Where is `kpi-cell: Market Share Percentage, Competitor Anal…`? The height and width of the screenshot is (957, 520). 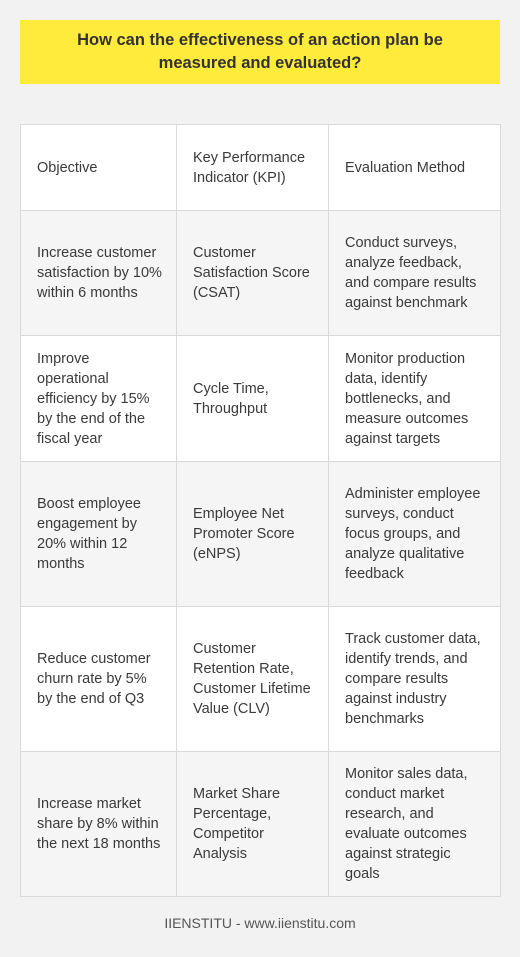
kpi-cell: Market Share Percentage, Competitor Anal… is located at coordinates (252, 824).